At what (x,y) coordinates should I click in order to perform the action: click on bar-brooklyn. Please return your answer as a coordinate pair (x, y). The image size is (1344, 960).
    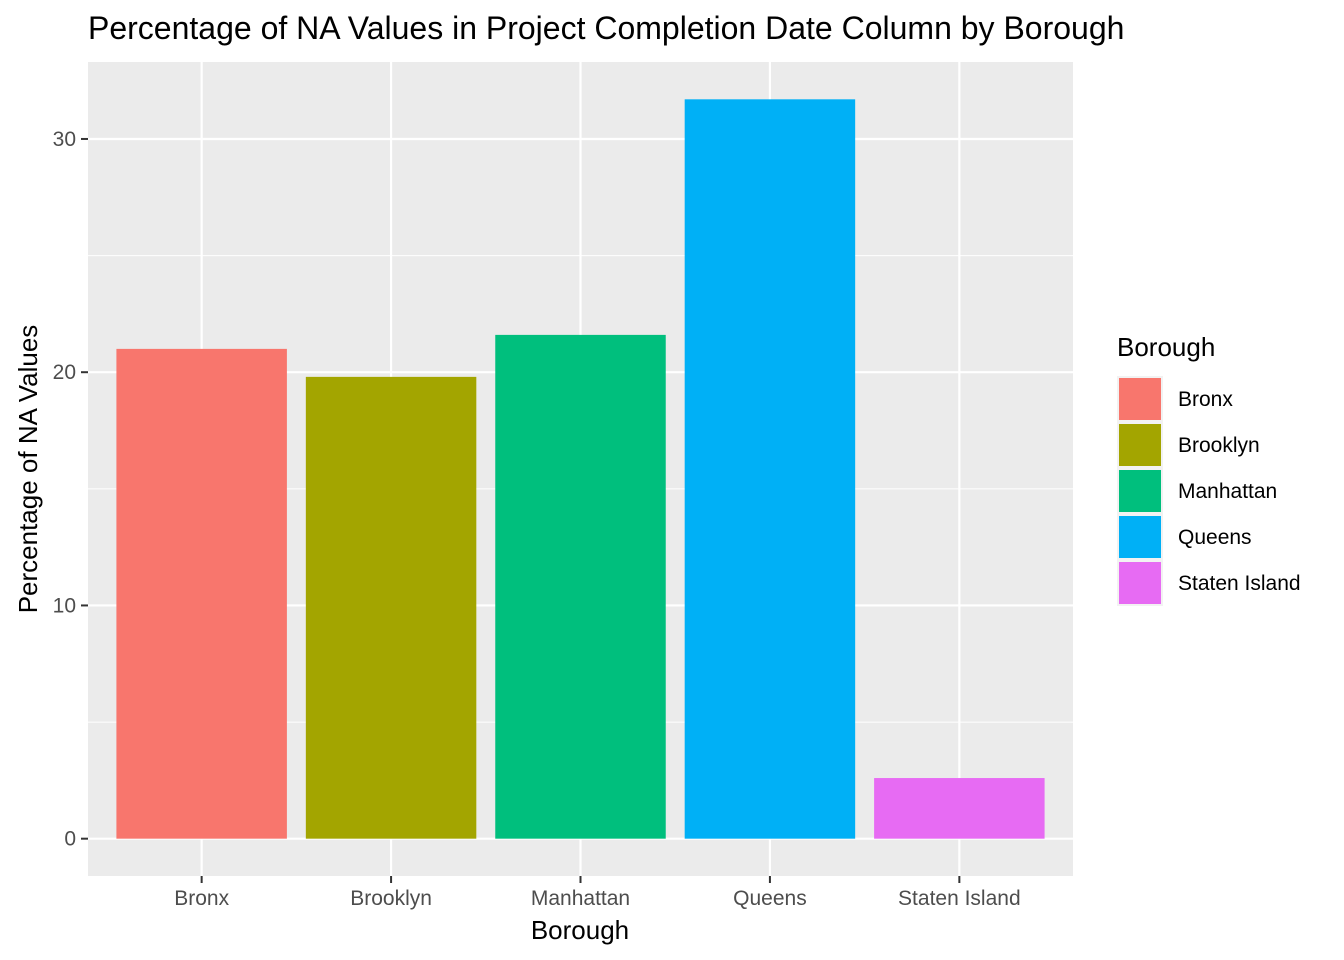
    Looking at the image, I should click on (391, 607).